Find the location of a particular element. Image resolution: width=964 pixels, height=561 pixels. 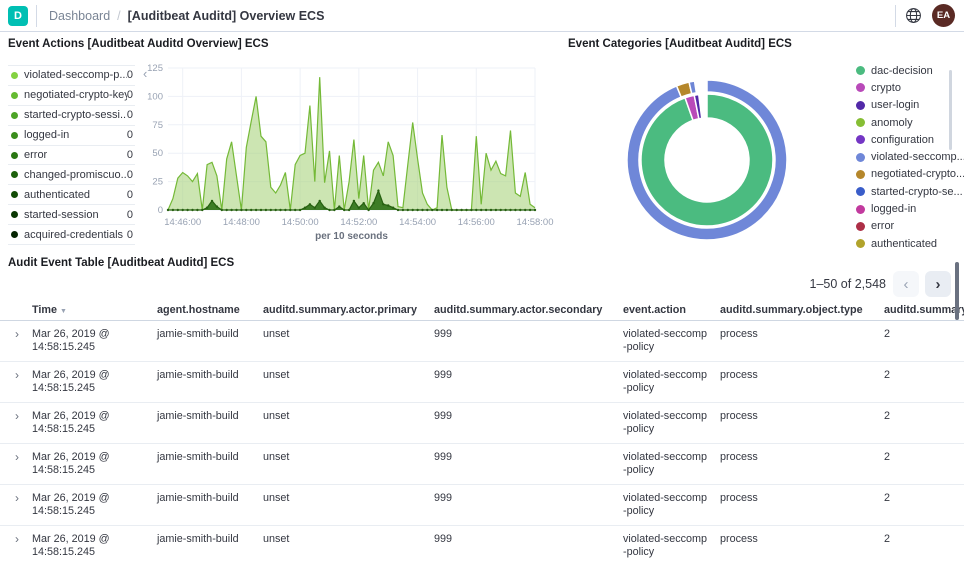

legend-item: negotiated-crypto-key 0 is located at coordinates (71, 94).